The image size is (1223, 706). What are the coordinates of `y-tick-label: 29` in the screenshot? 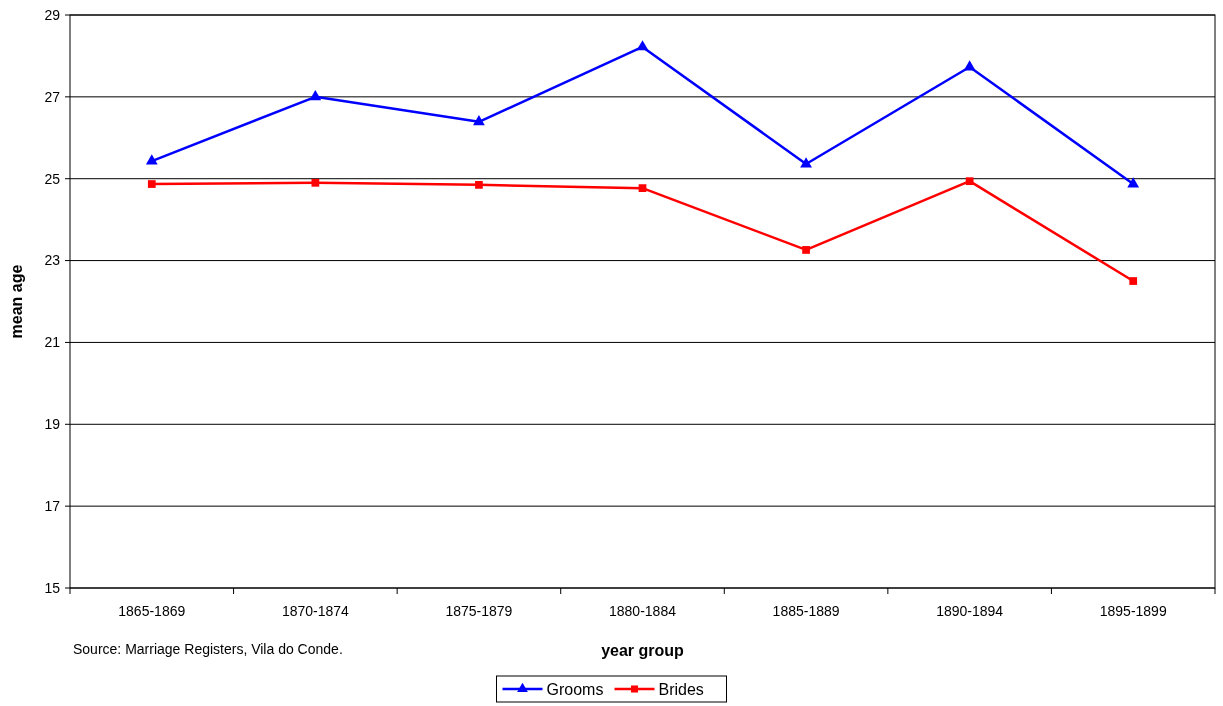 It's located at (52, 14).